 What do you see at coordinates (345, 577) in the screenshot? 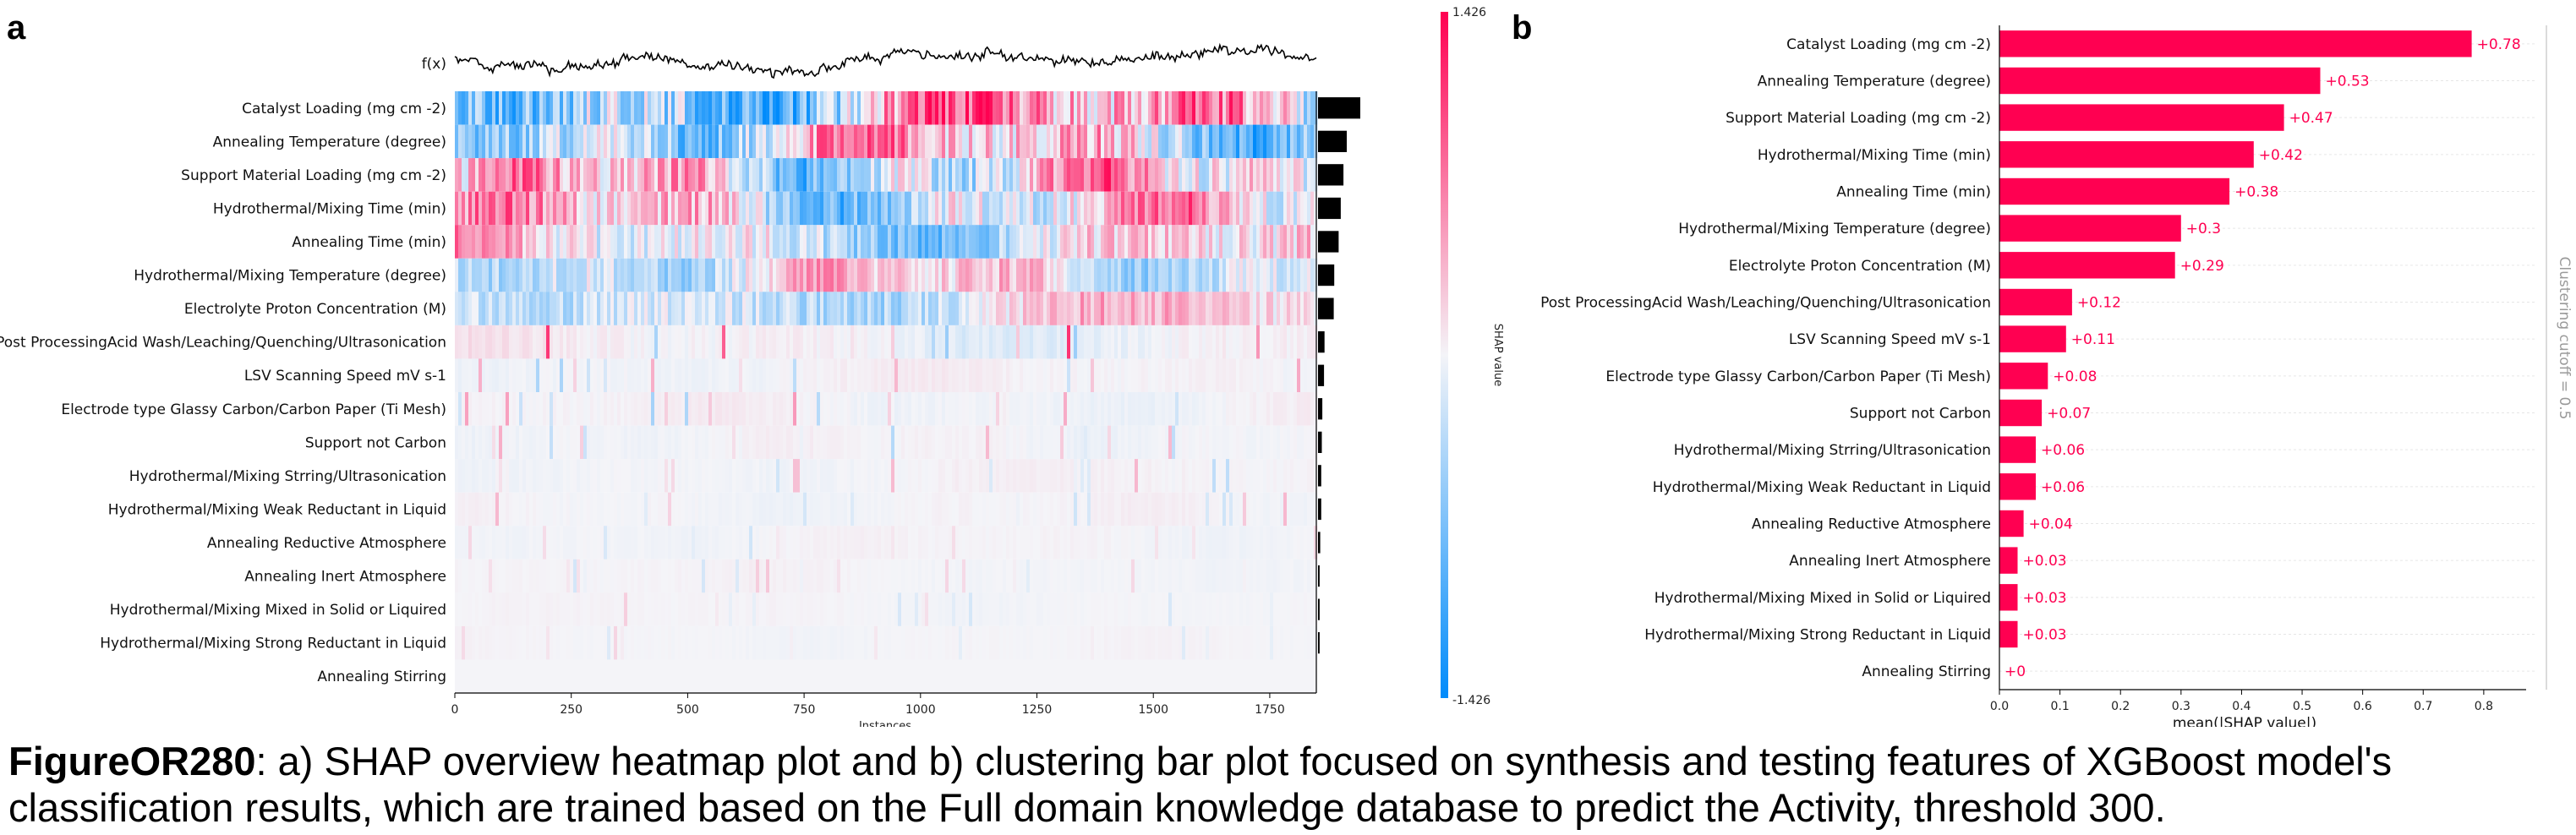
I see `heatmap-feature-label: Annealing Inert Atmosphere` at bounding box center [345, 577].